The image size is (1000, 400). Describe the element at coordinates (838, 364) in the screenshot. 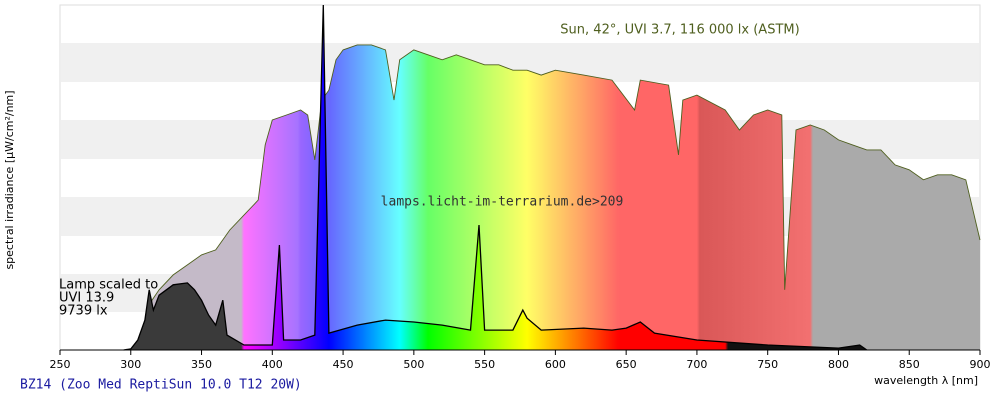

I see `x-tick-label: 800` at that location.